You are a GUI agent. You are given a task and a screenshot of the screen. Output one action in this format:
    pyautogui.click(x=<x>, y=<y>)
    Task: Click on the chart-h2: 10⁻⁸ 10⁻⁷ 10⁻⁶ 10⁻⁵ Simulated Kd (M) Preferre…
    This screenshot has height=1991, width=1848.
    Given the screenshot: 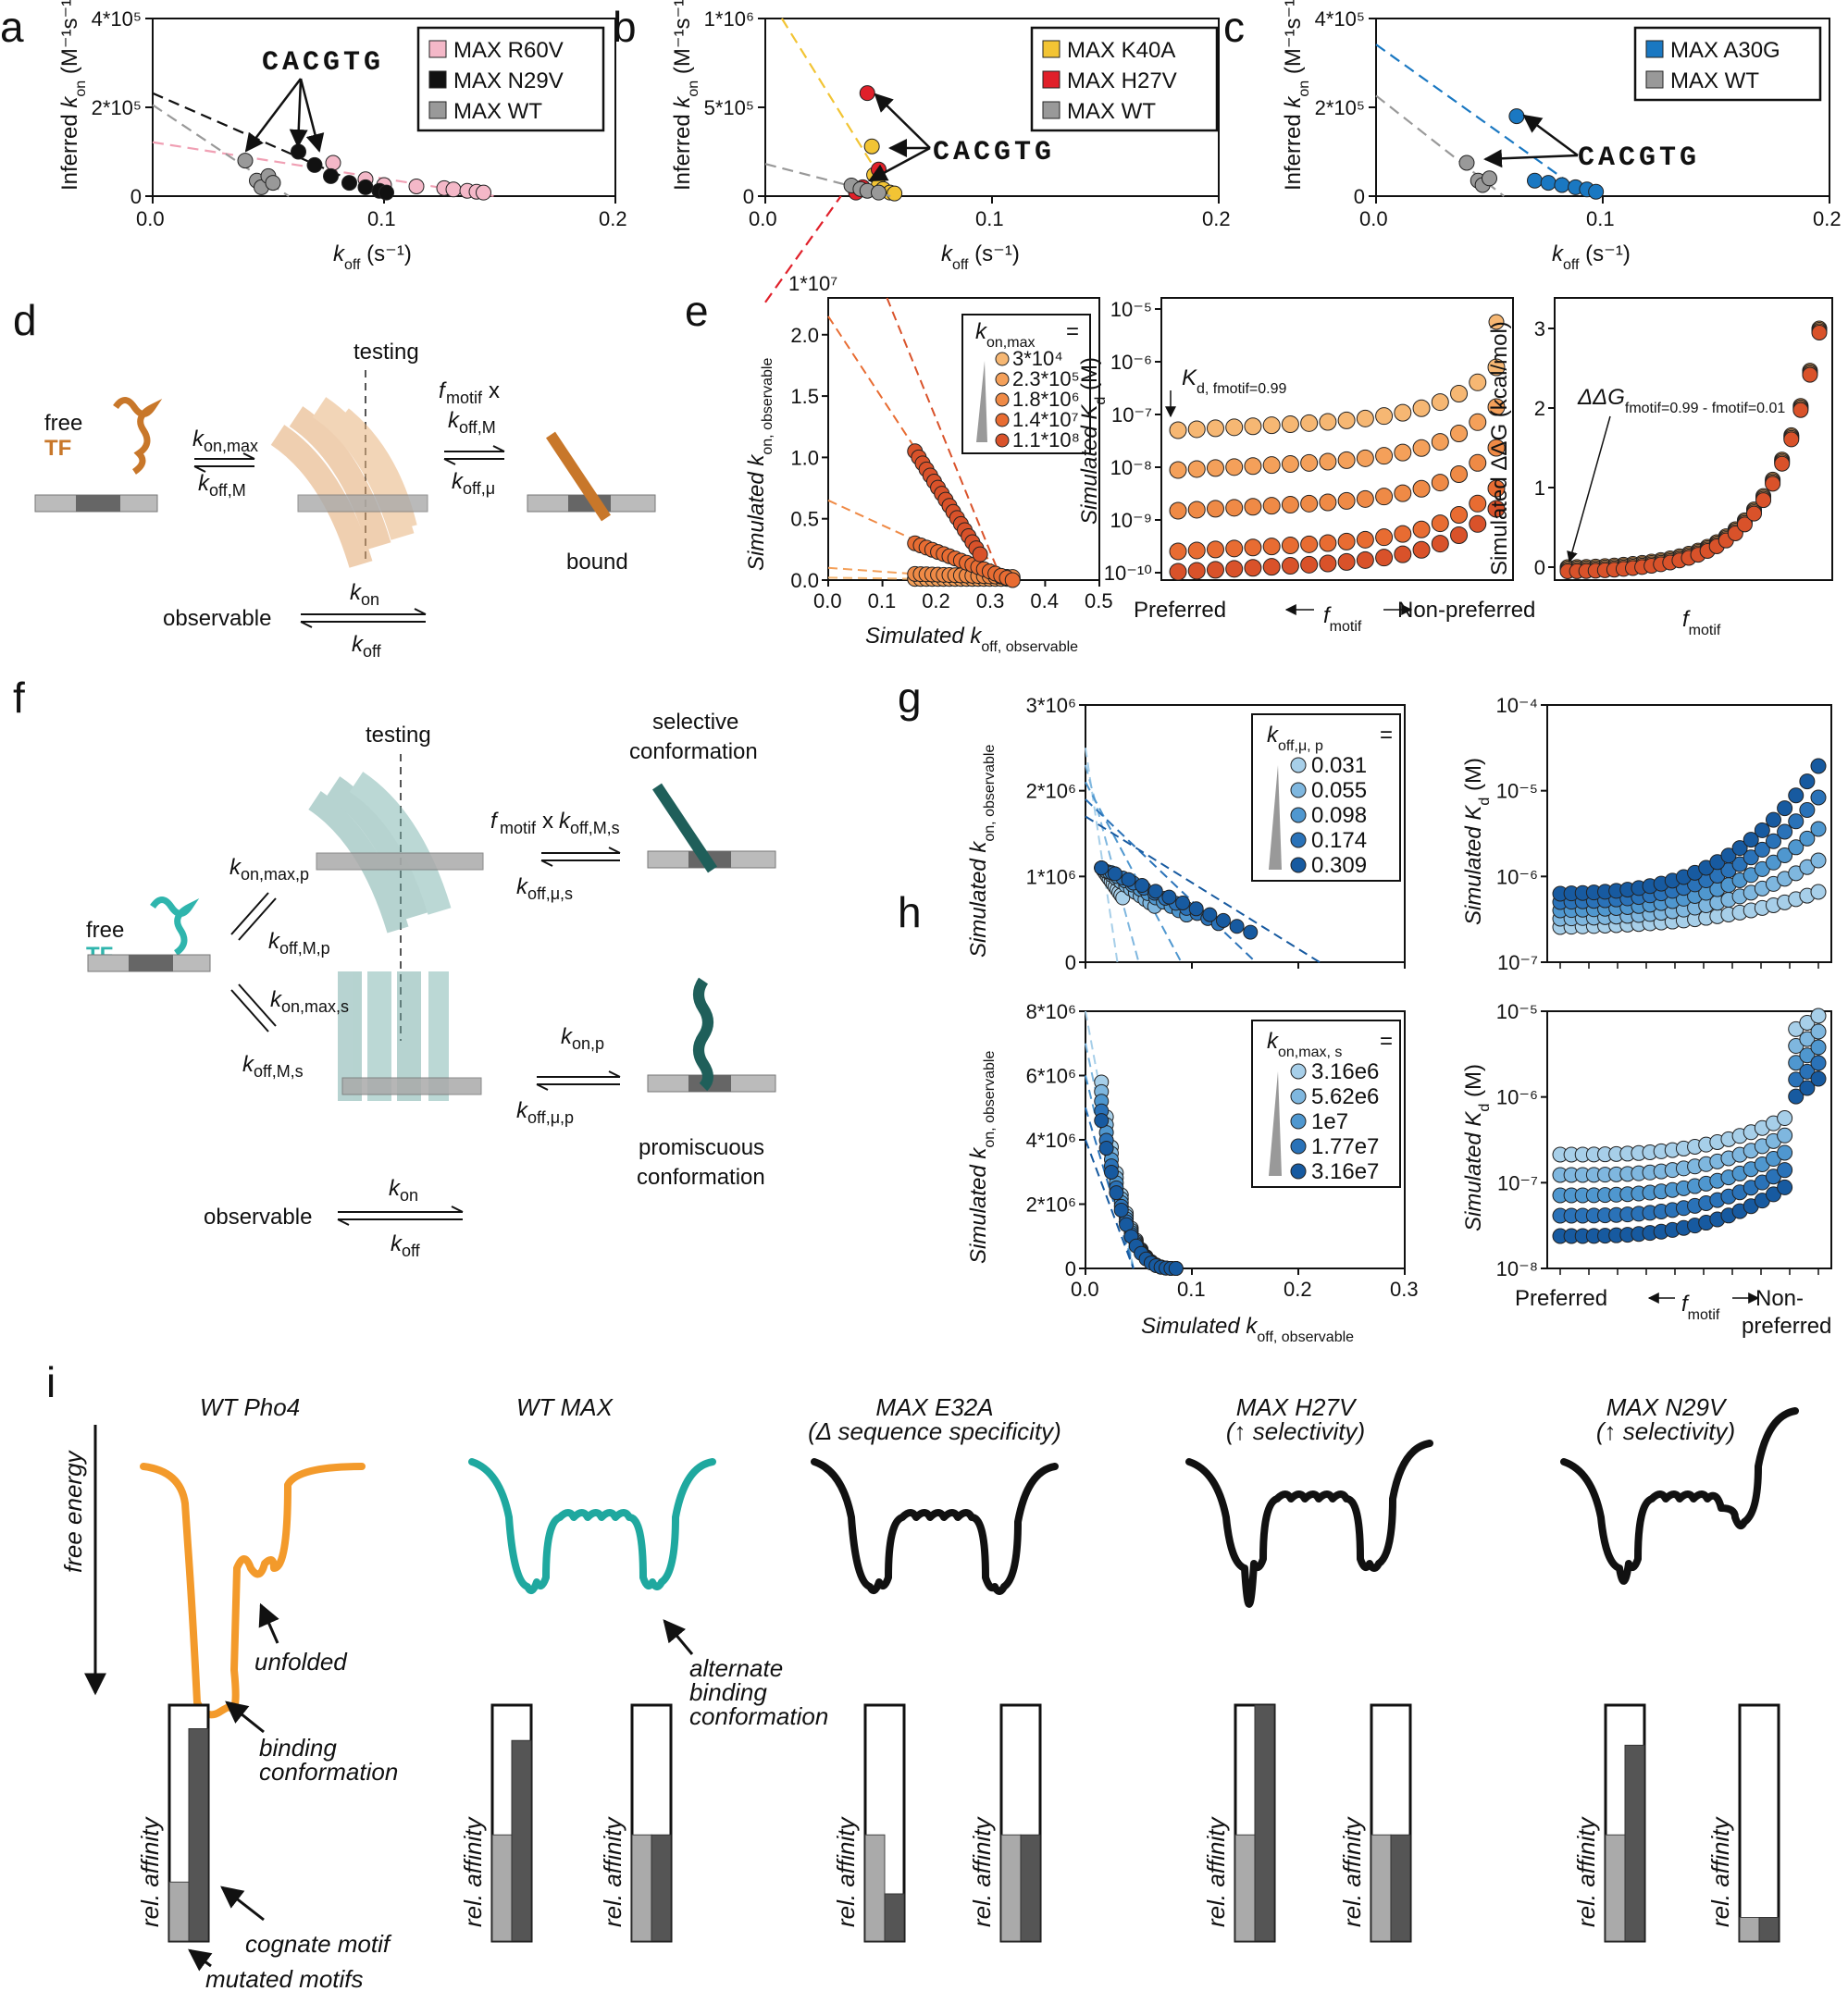 What is the action you would take?
    pyautogui.click(x=1646, y=1169)
    